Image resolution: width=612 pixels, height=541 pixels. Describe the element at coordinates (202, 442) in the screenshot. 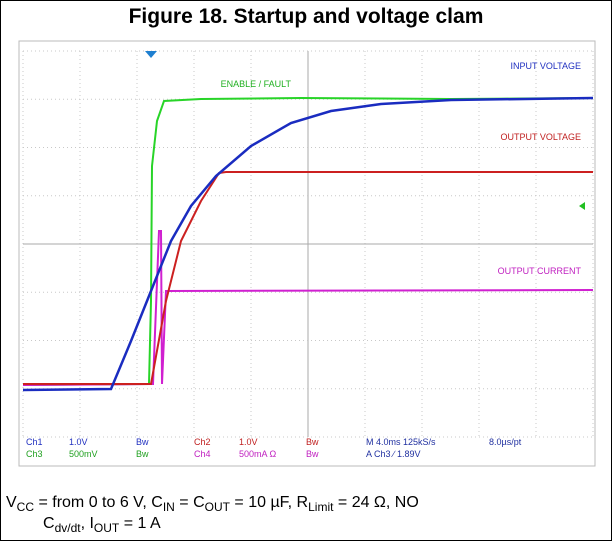

I see `readout-text: Ch2` at that location.